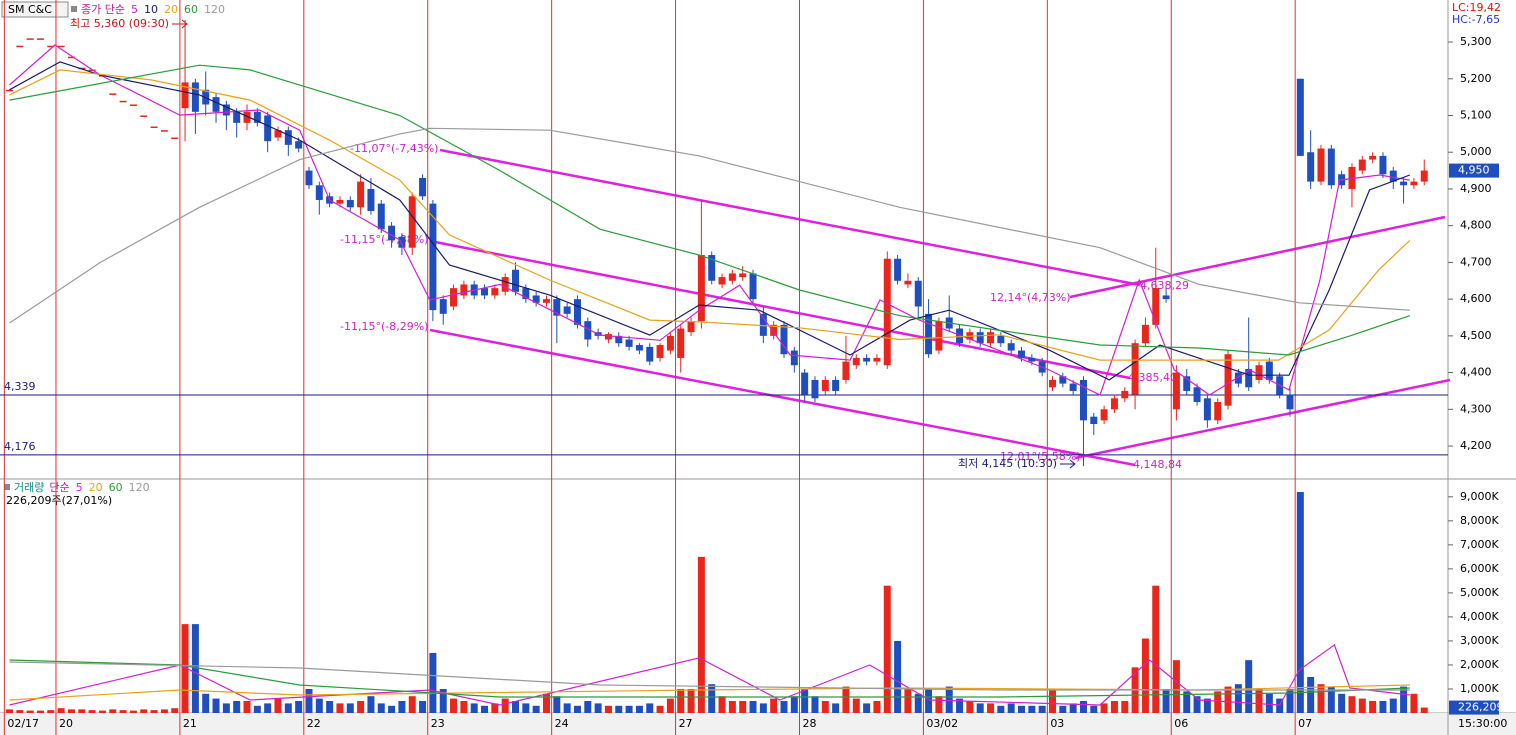 The image size is (1516, 735). I want to click on y-tick-label: 4,900, so click(1476, 188).